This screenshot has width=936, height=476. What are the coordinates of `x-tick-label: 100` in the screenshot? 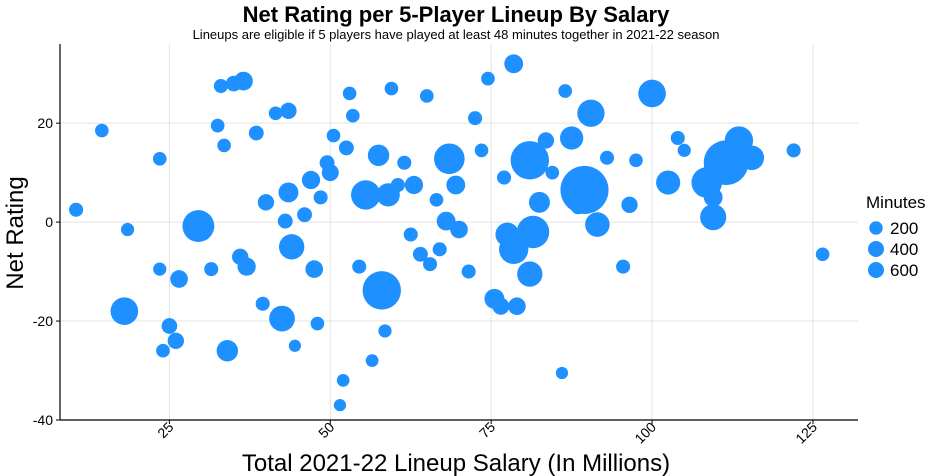 It's located at (645, 433).